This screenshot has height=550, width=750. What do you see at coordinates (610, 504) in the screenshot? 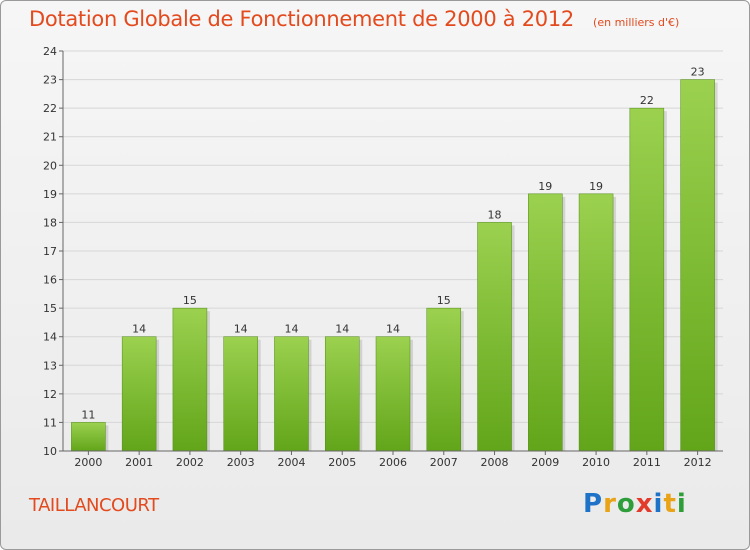
I see `logo-letter: r` at bounding box center [610, 504].